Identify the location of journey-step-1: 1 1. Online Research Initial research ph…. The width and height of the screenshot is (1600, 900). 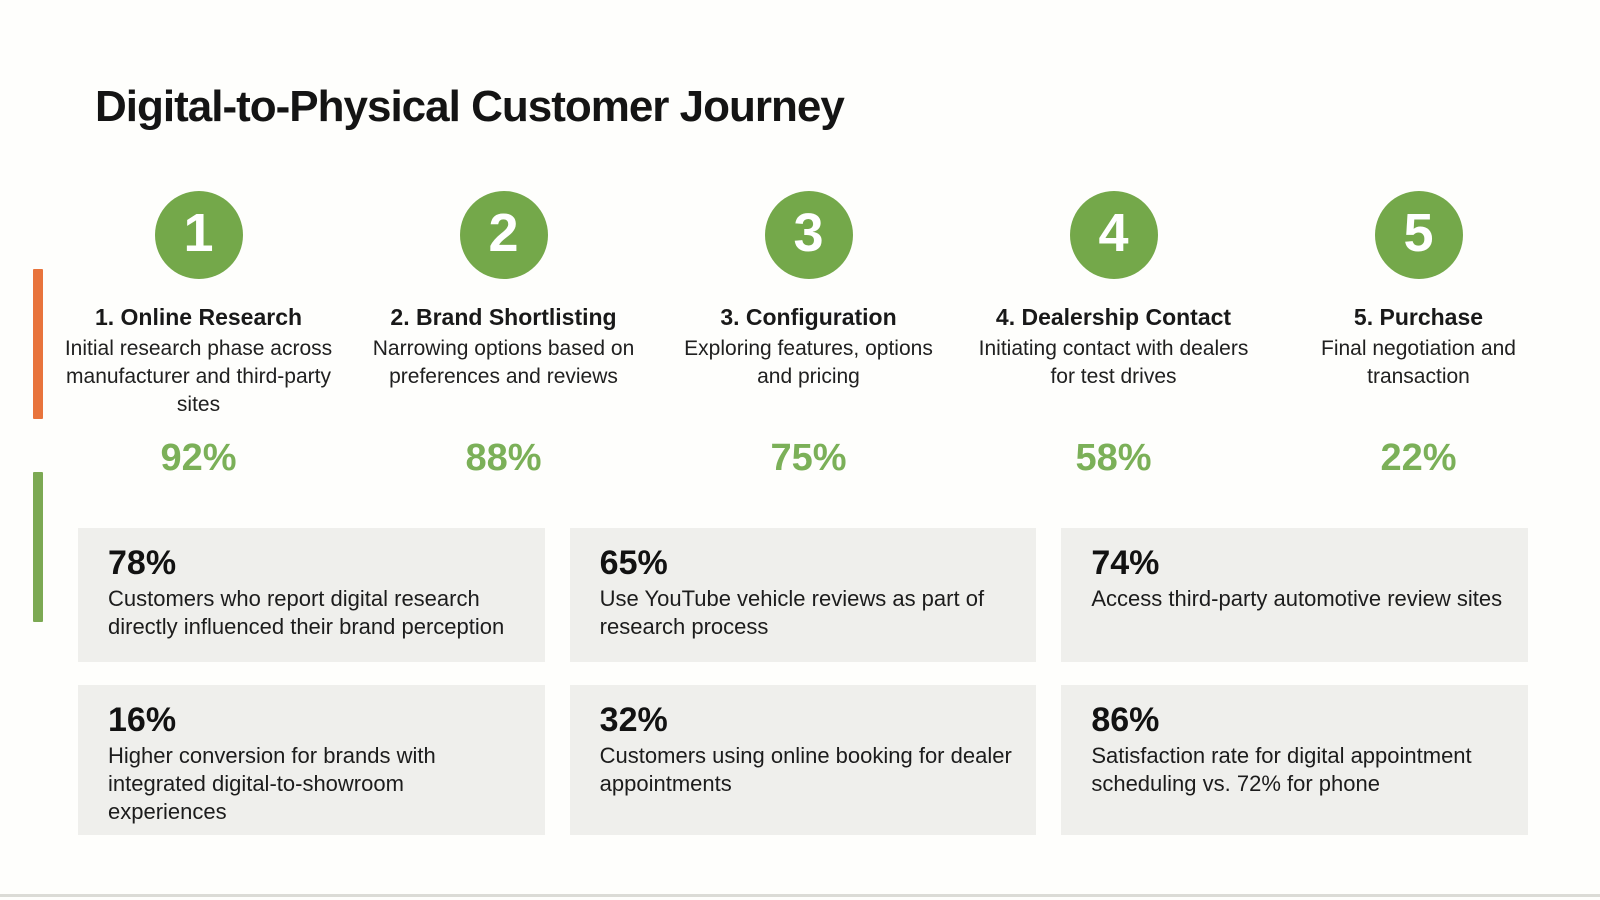
(198, 338).